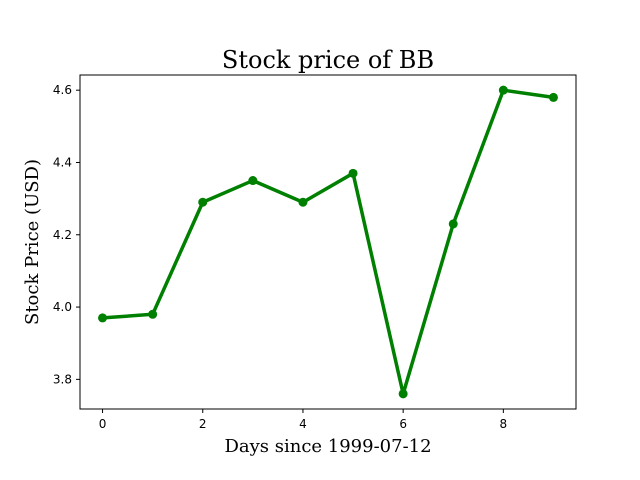 The image size is (640, 480). What do you see at coordinates (32, 242) in the screenshot?
I see `y-axis-label: Stock Price (USD)` at bounding box center [32, 242].